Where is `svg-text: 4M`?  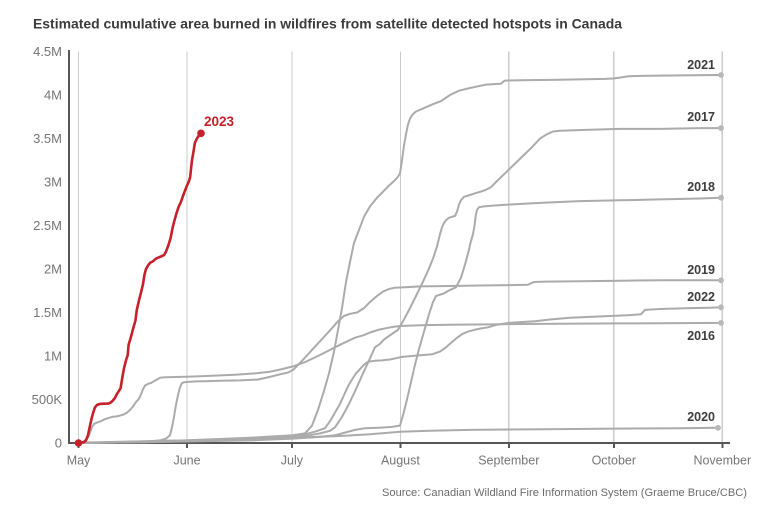 svg-text: 4M is located at coordinates (53, 95).